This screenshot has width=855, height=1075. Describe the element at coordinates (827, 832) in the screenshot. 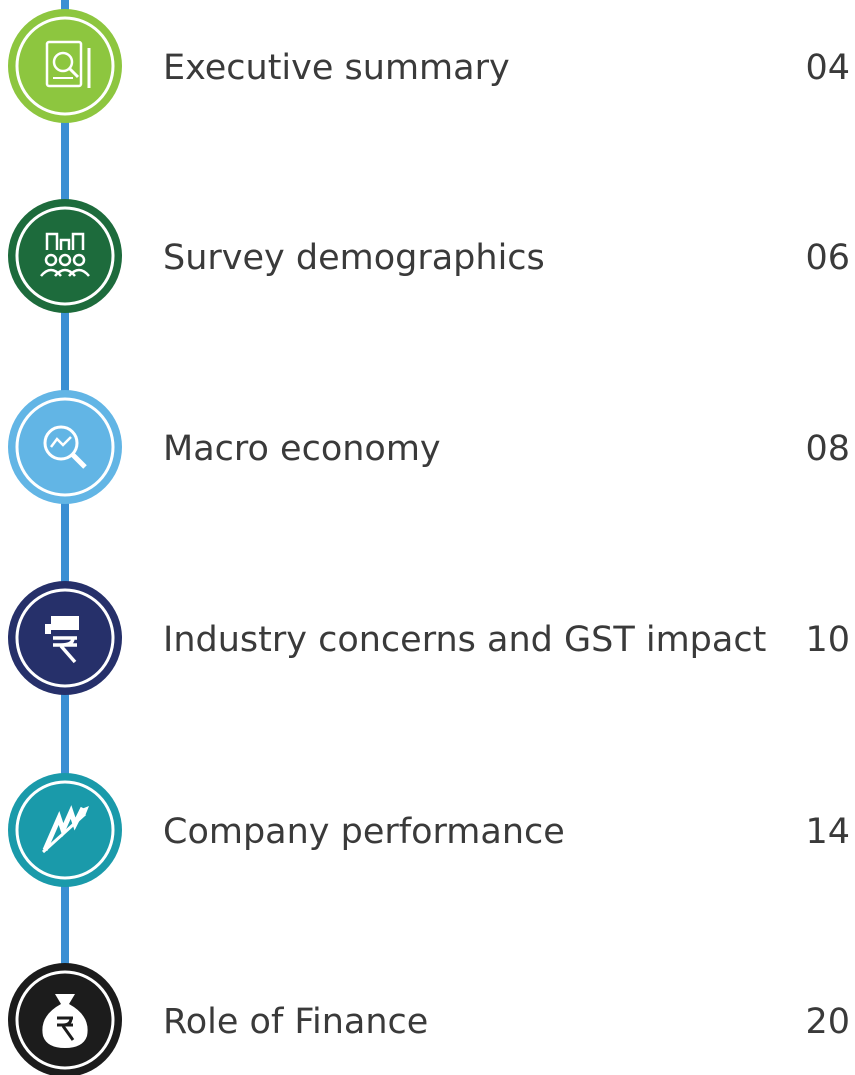

I see `entry-page: 14` at that location.